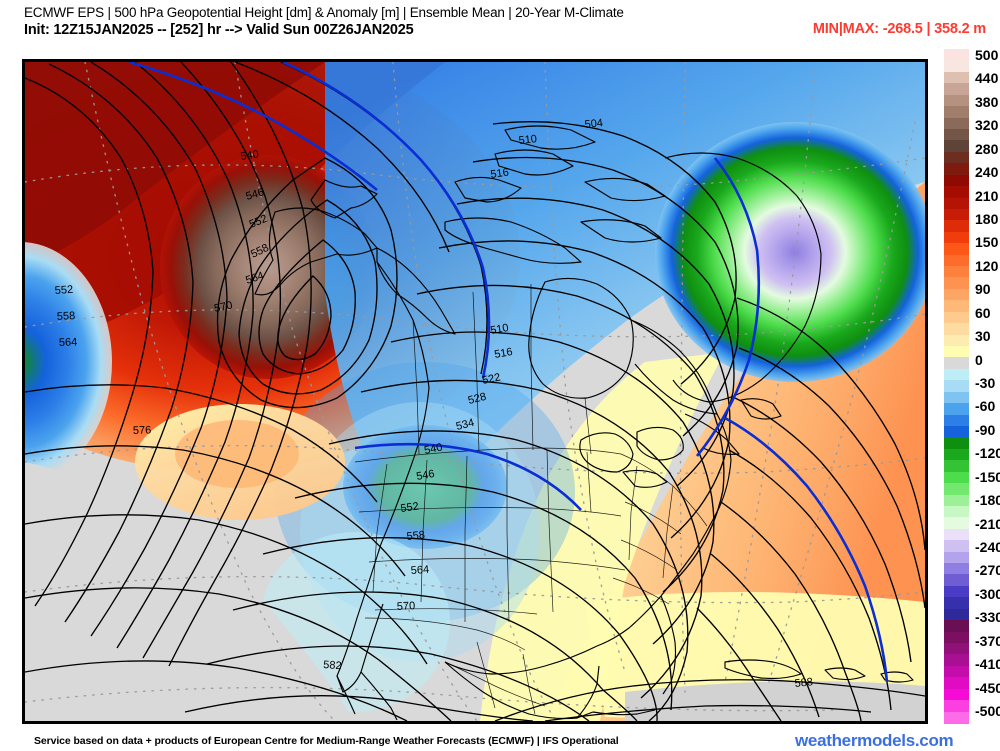 This screenshot has height=751, width=1000. I want to click on colorbar-tick-label: 210, so click(987, 195).